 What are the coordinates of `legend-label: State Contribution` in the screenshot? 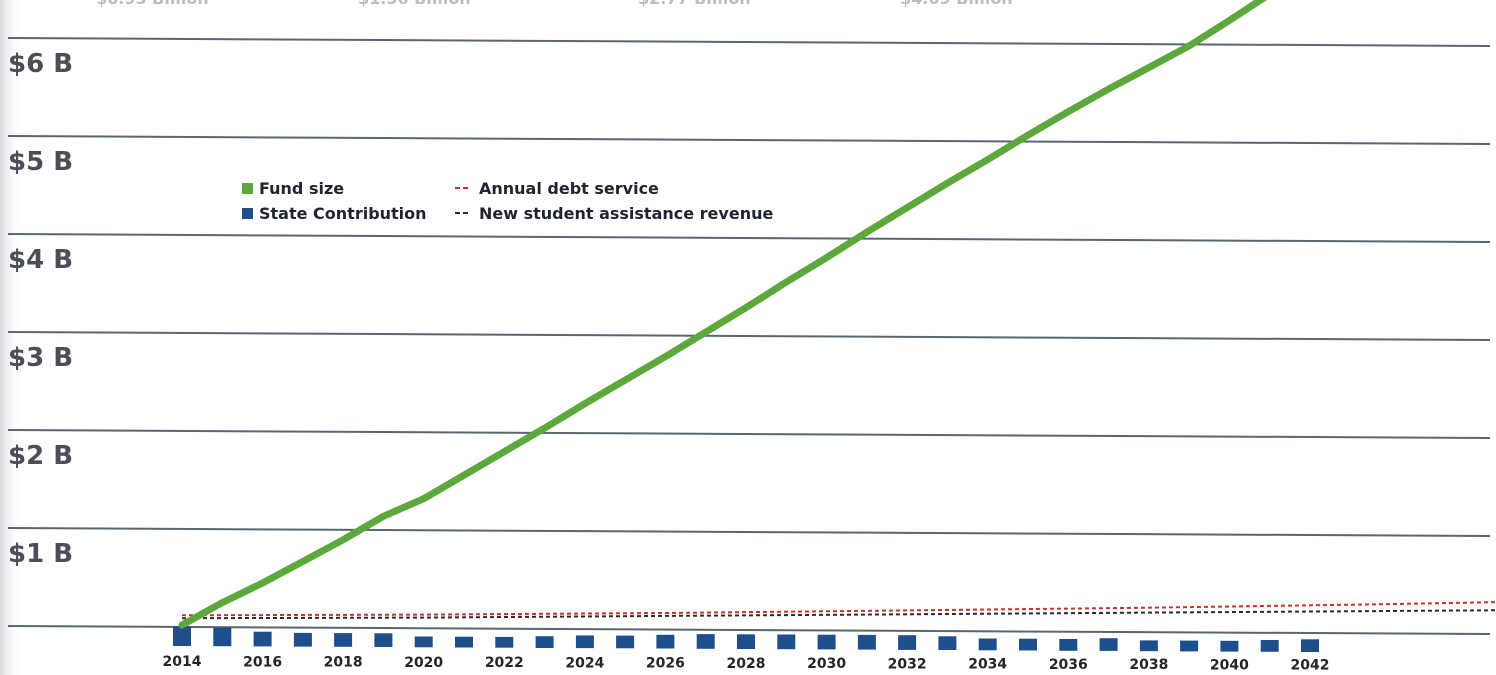 It's located at (343, 213).